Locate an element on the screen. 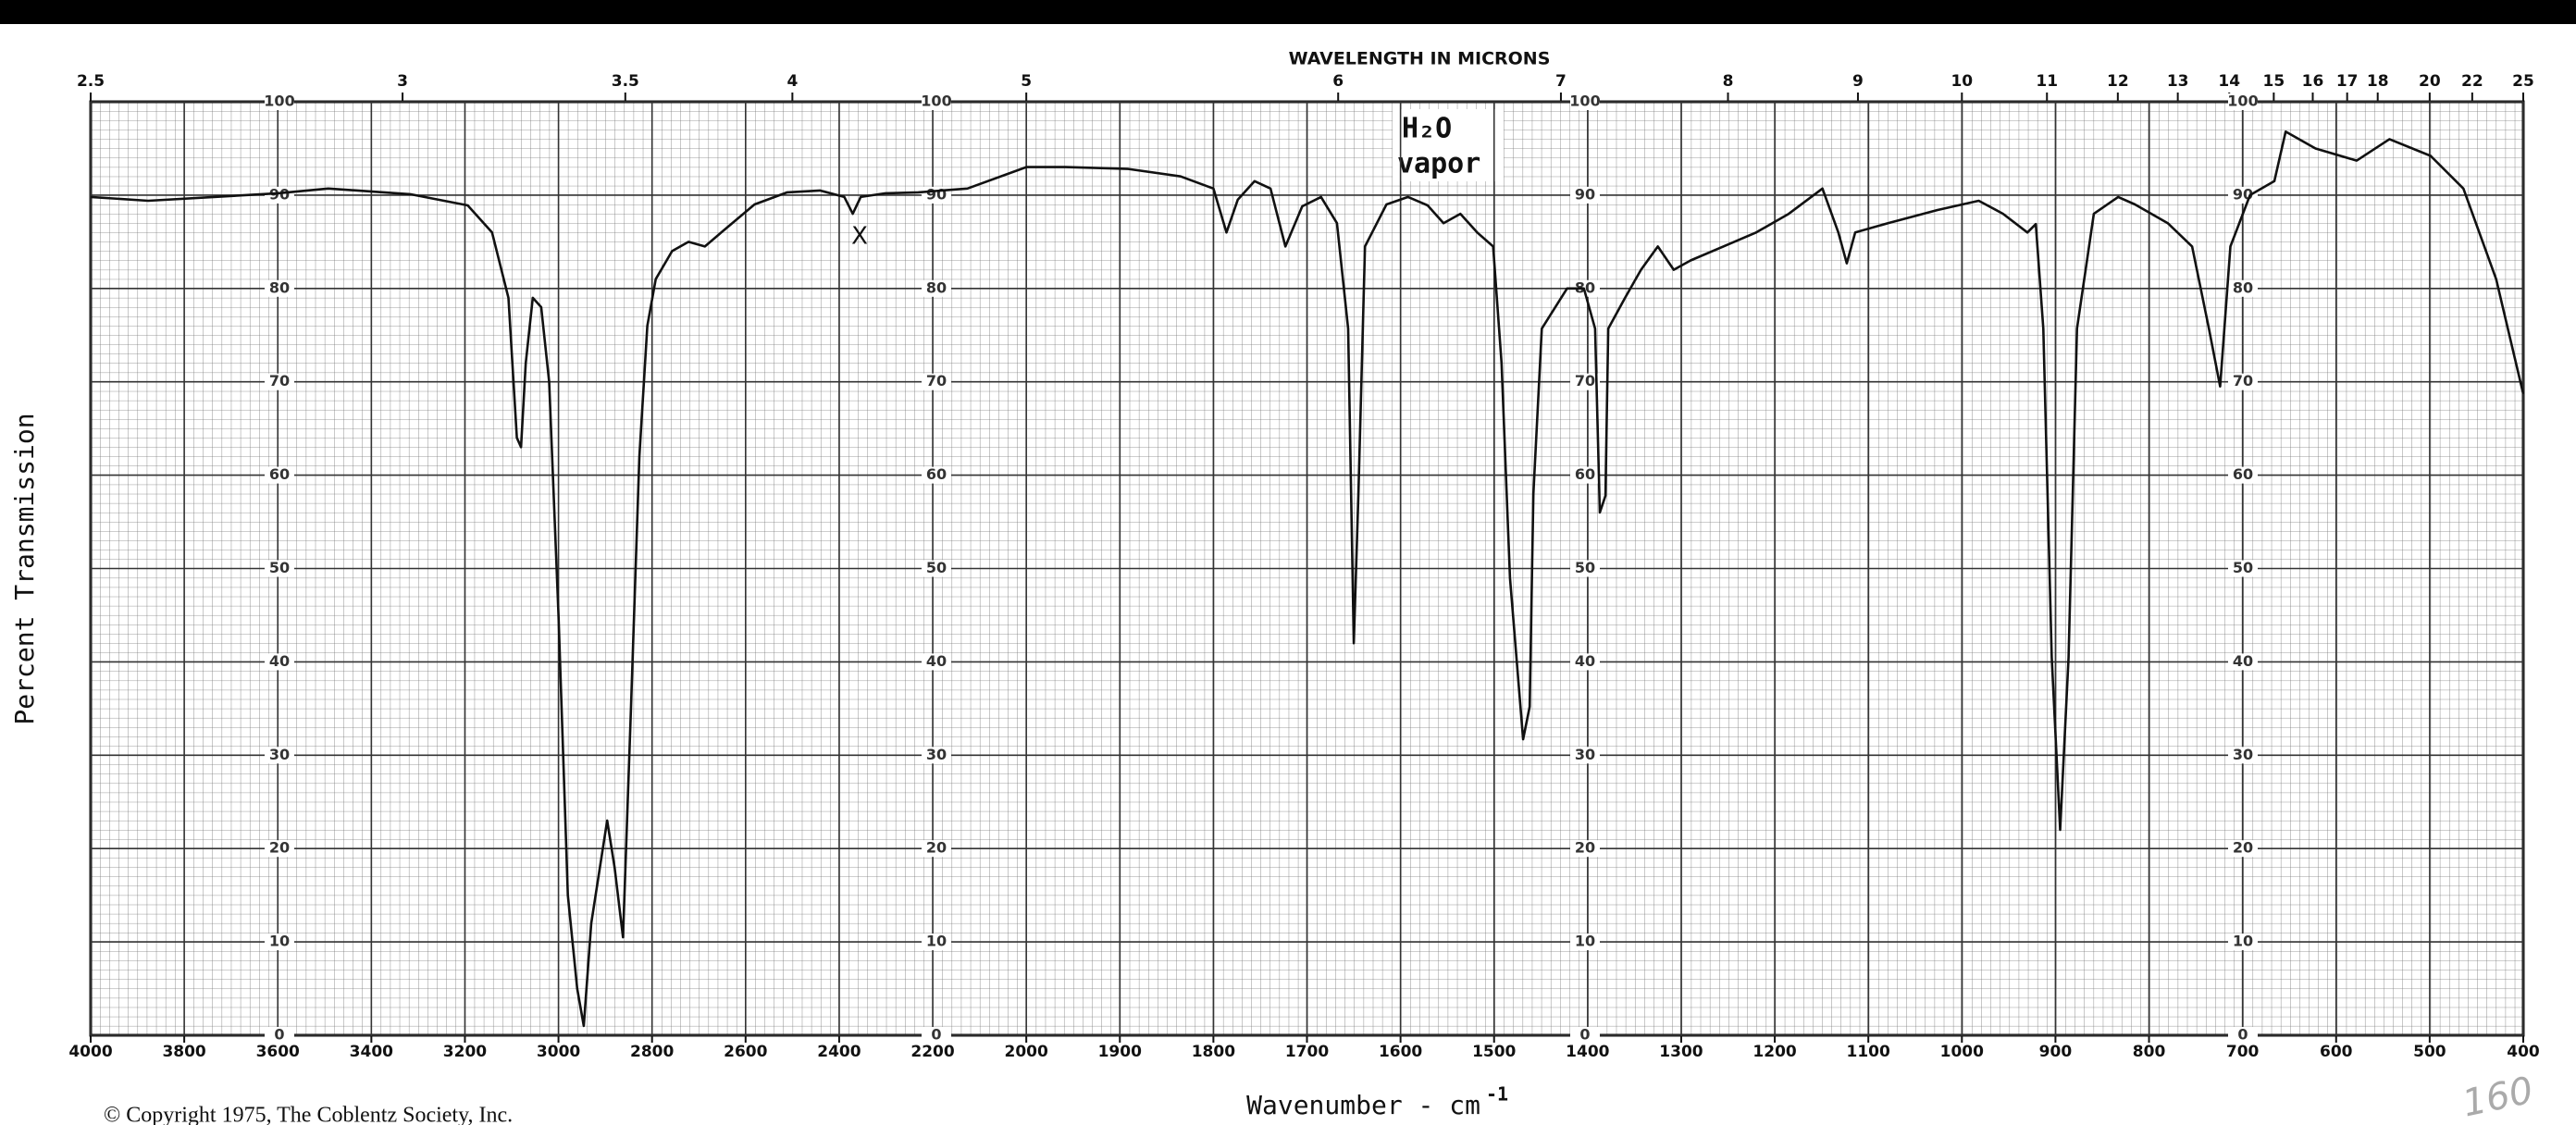 This screenshot has width=2576, height=1125. x-tick-label: 1200 is located at coordinates (1774, 1052).